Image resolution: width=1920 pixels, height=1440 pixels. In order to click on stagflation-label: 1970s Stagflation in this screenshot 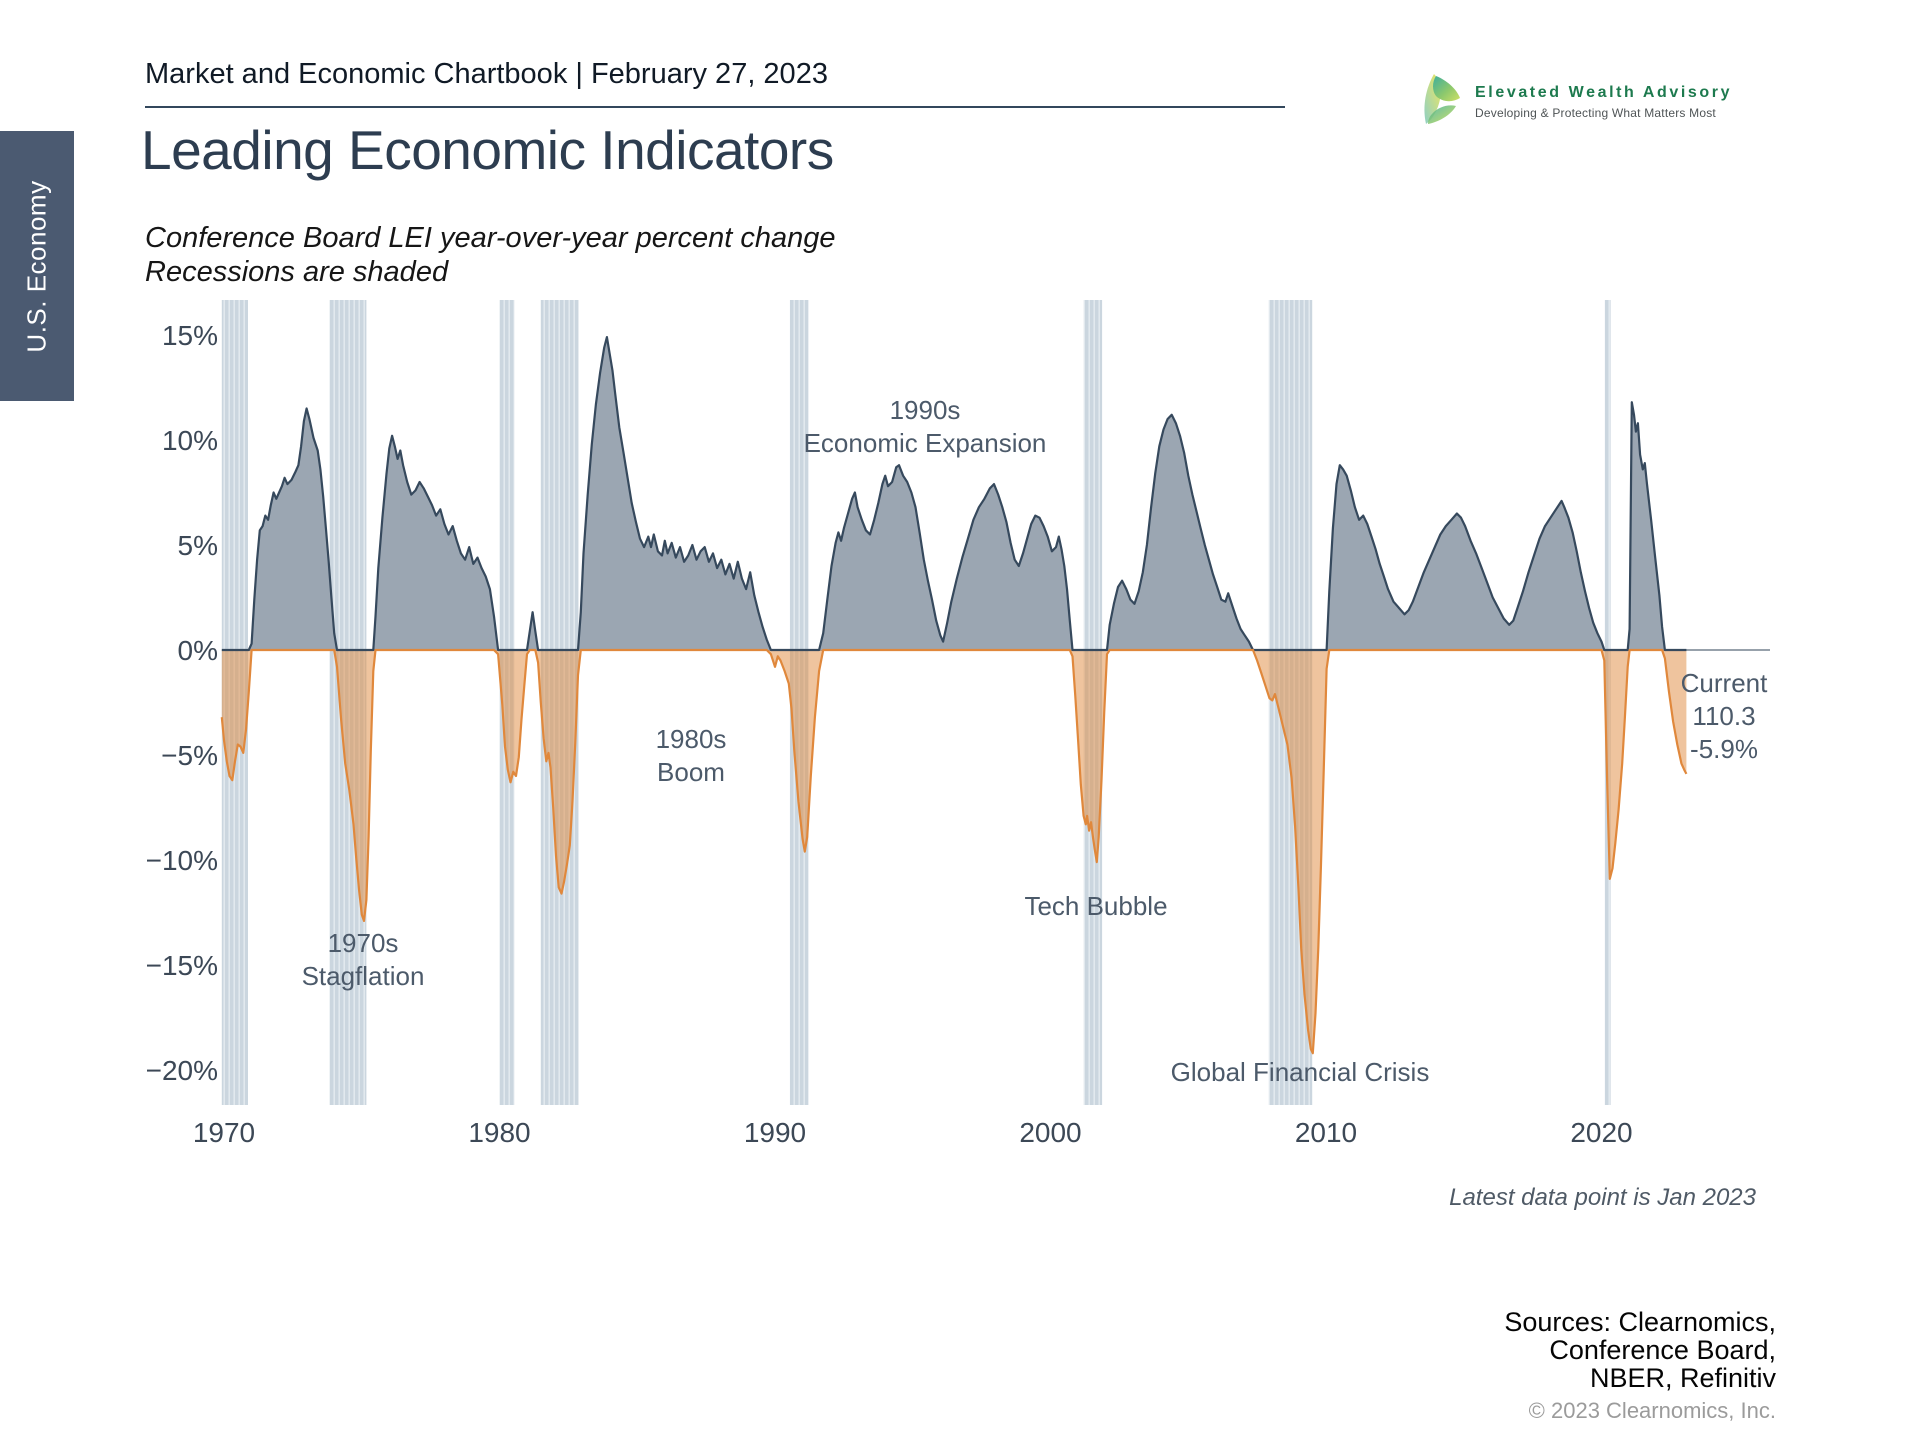, I will do `click(363, 959)`.